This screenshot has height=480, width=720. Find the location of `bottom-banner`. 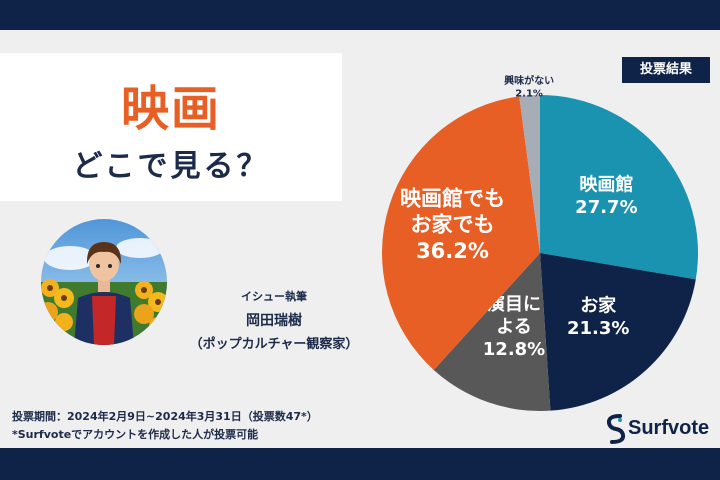

bottom-banner is located at coordinates (360, 464).